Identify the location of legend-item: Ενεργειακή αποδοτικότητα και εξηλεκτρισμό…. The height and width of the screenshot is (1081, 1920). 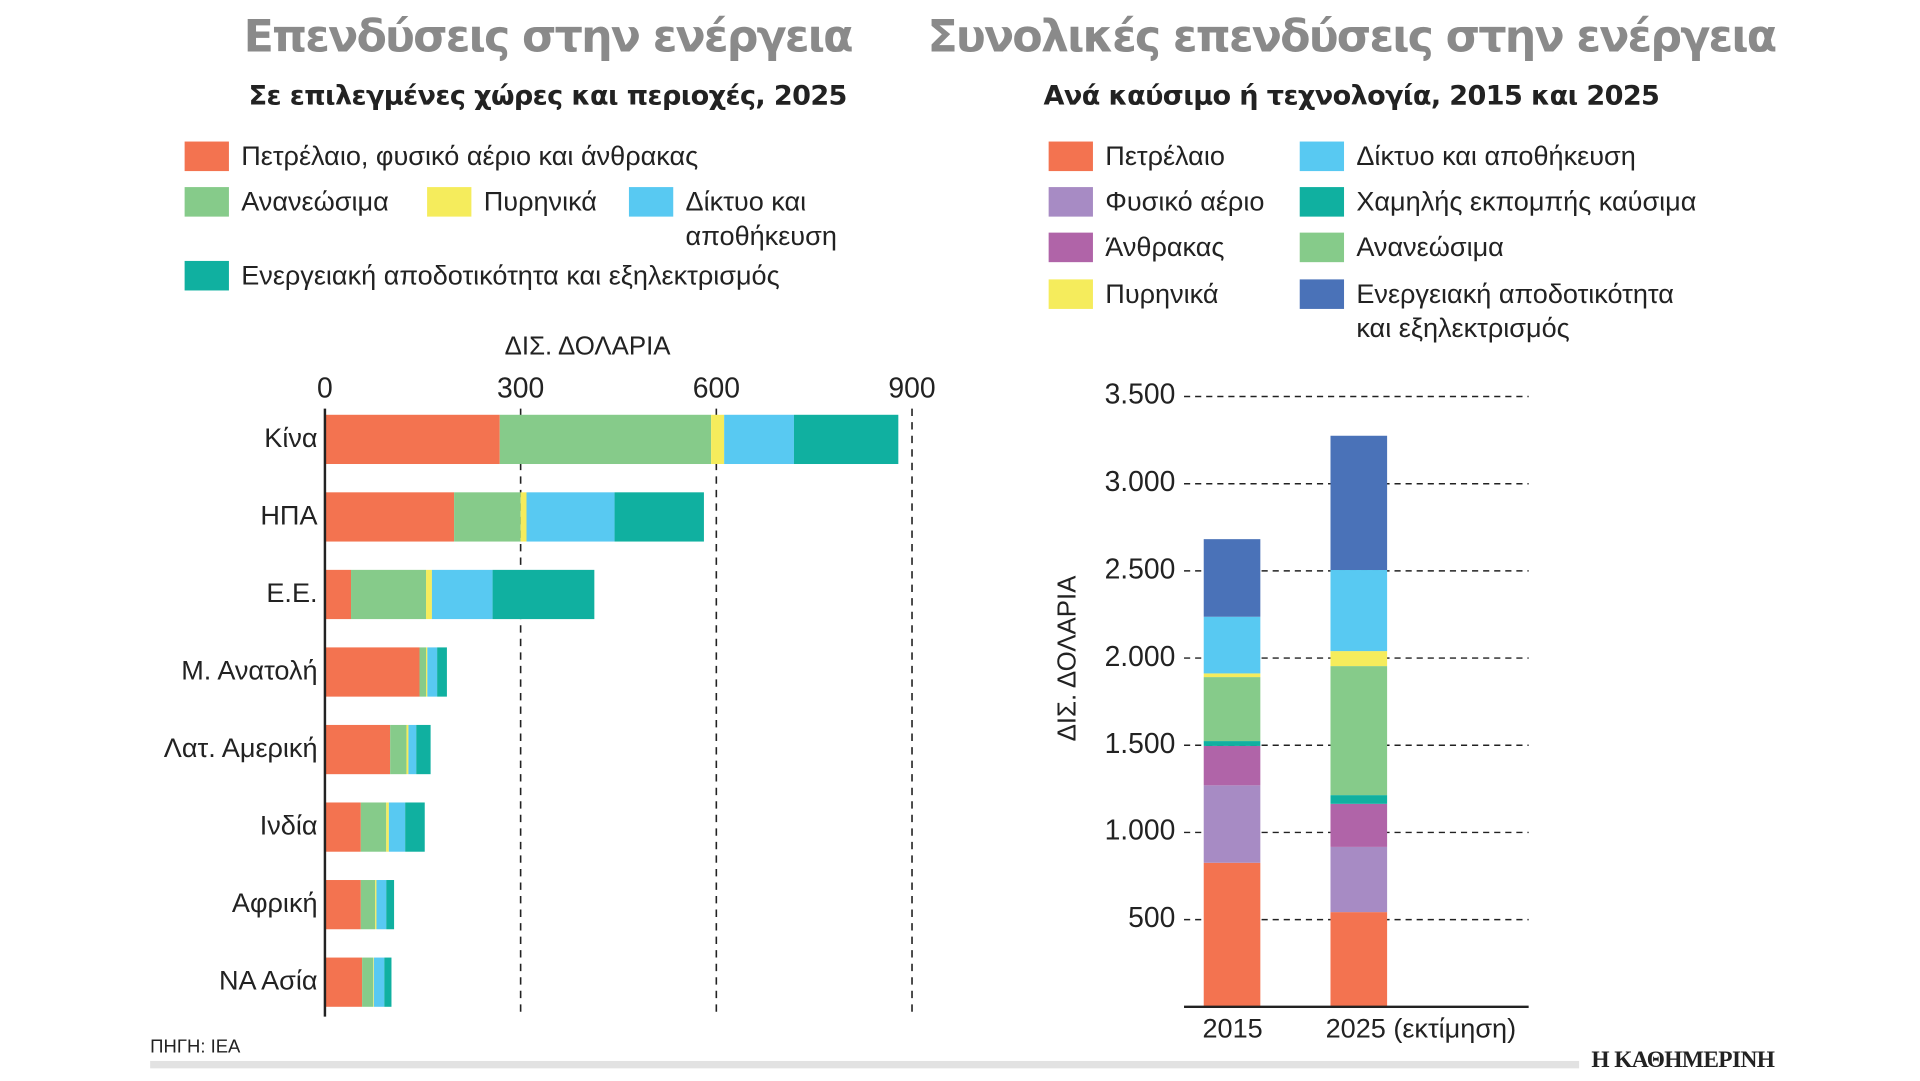
(1486, 311).